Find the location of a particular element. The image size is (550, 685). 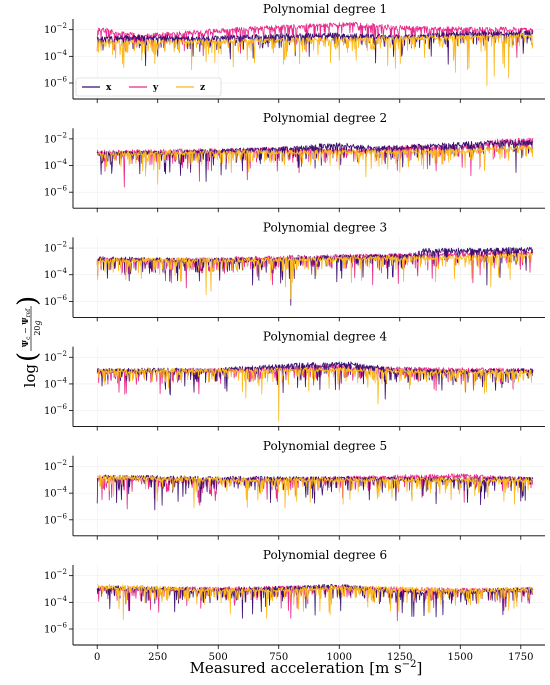

legend: x y z is located at coordinates (148, 87).